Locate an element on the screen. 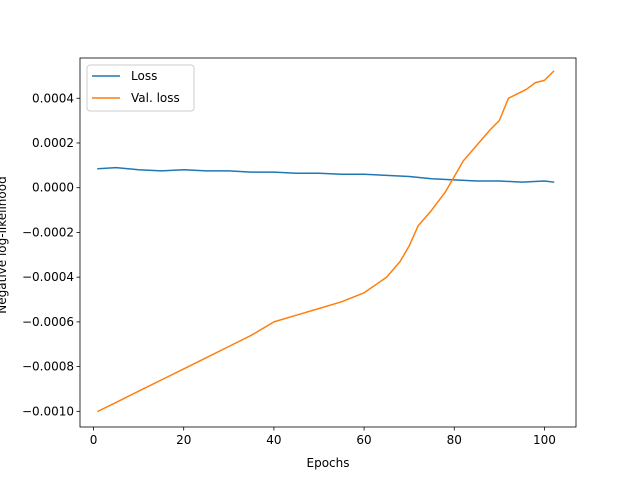  legend-label-1: Val. loss is located at coordinates (155, 98).